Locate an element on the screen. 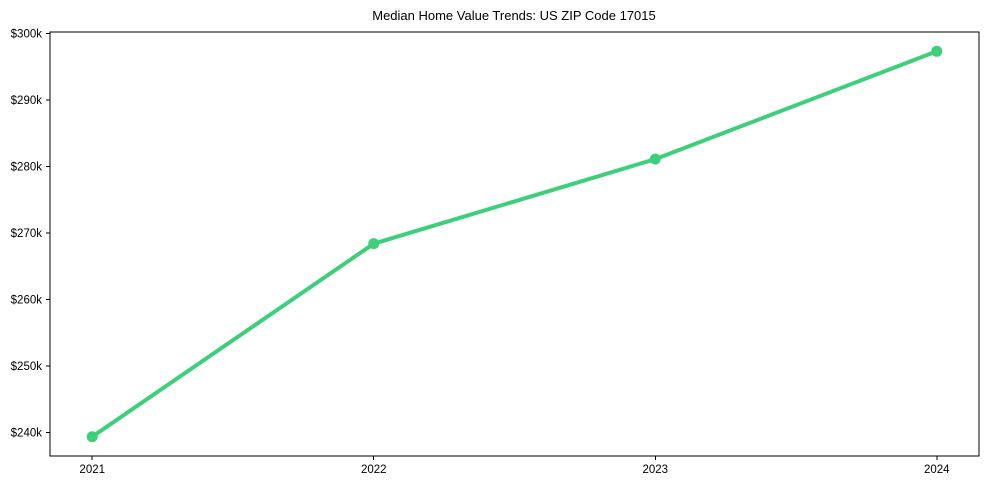 The width and height of the screenshot is (990, 490). y-tick-label: $250k is located at coordinates (27, 367).